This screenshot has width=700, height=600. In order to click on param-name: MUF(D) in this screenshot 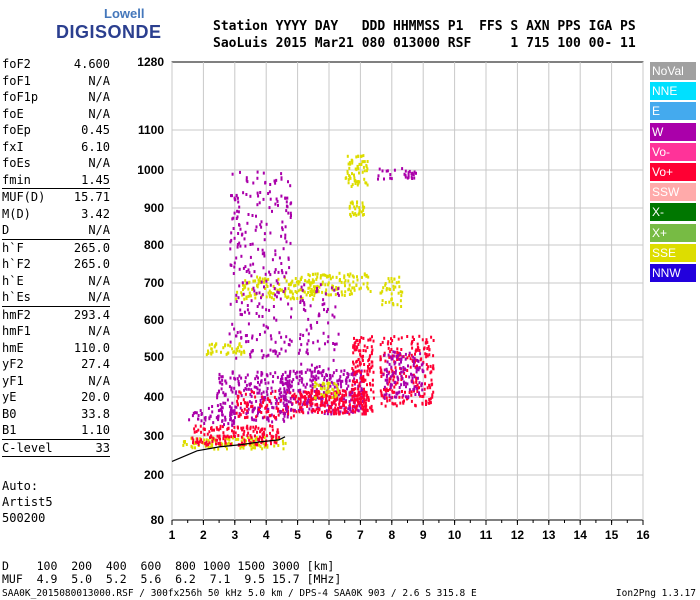, I will do `click(24, 197)`.